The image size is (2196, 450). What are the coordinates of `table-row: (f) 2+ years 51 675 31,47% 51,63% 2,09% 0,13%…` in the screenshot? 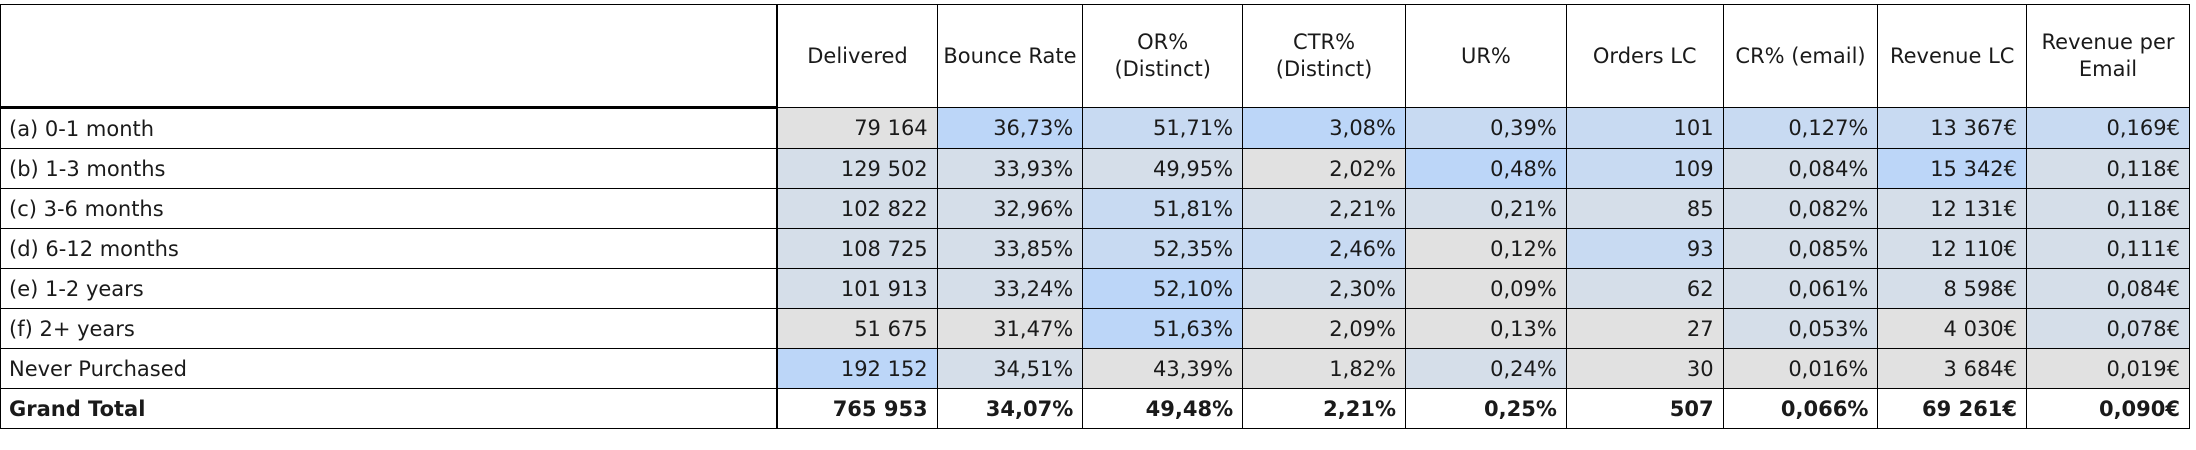 It's located at (1095, 328).